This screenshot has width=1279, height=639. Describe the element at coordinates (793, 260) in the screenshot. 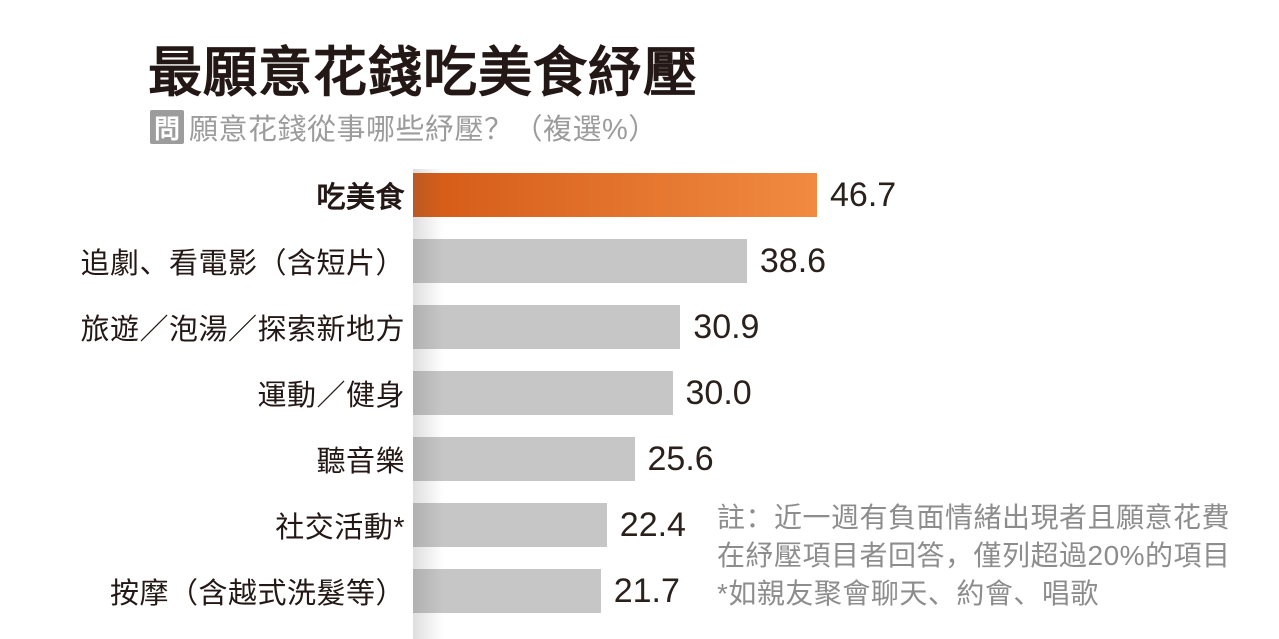

I see `bar-value: 38.6` at that location.